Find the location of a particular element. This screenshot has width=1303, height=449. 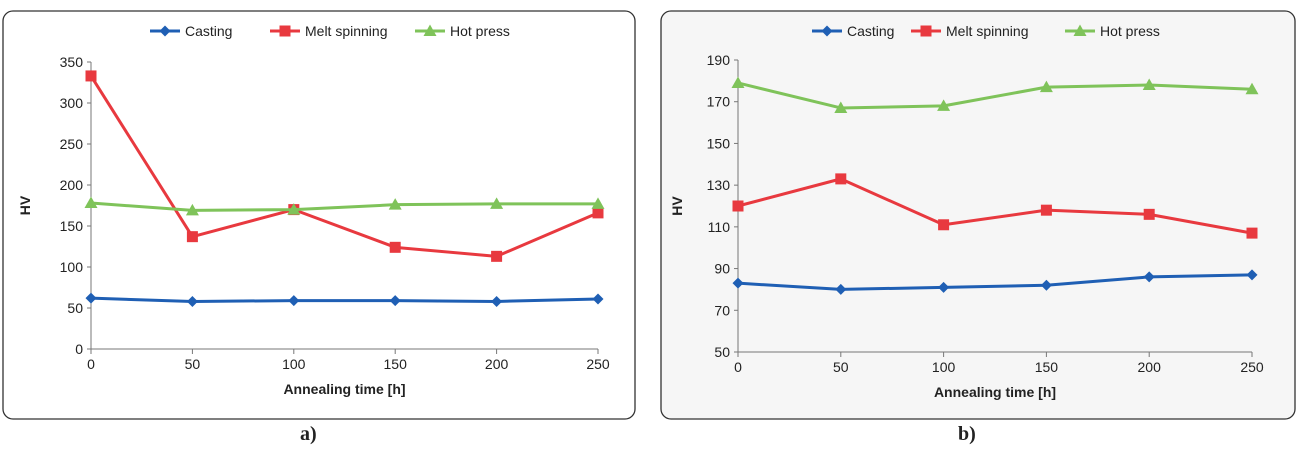

y-tick-label: 70 is located at coordinates (722, 310).